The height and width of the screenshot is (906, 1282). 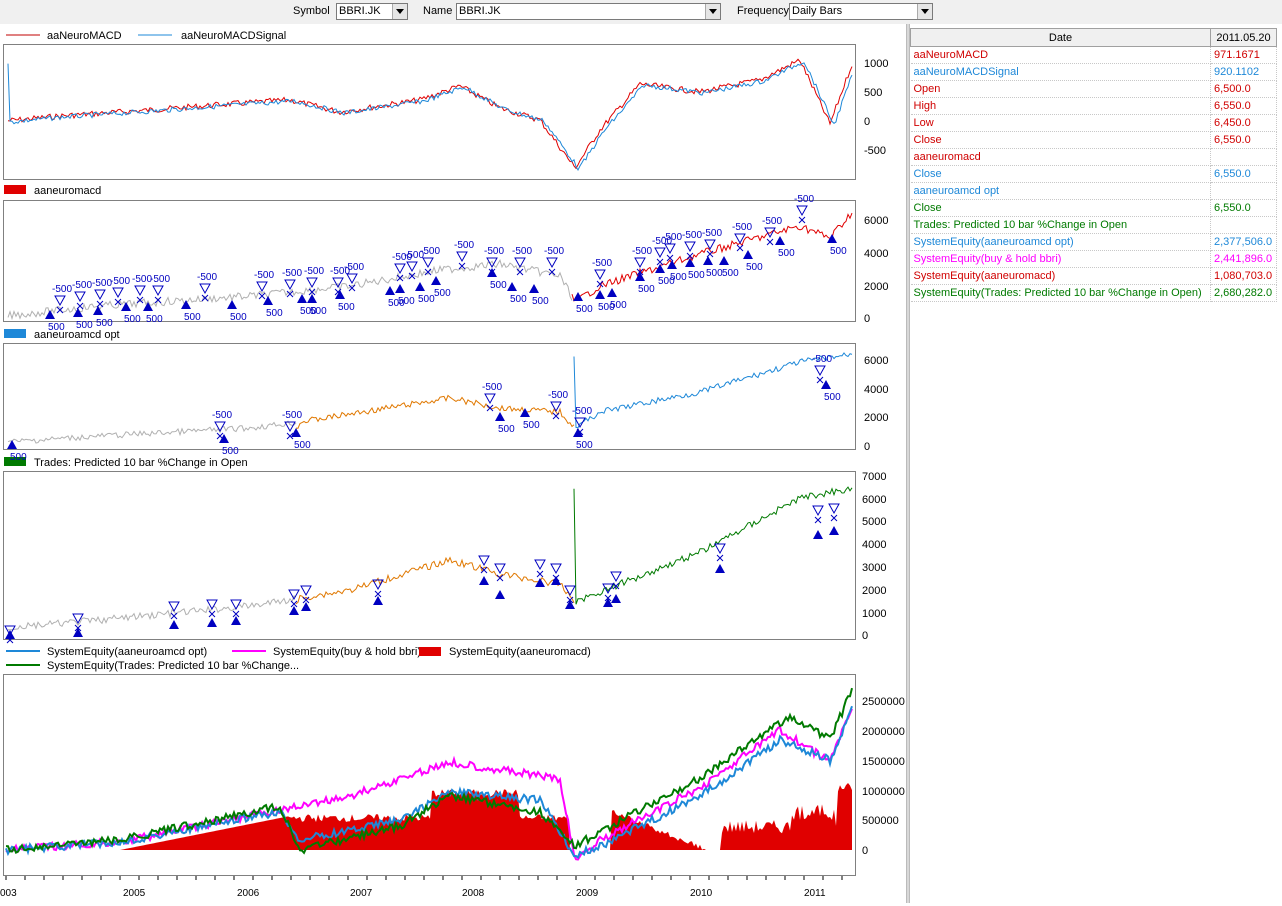 What do you see at coordinates (861, 11) in the screenshot?
I see `frequency-combo: Daily Bars` at bounding box center [861, 11].